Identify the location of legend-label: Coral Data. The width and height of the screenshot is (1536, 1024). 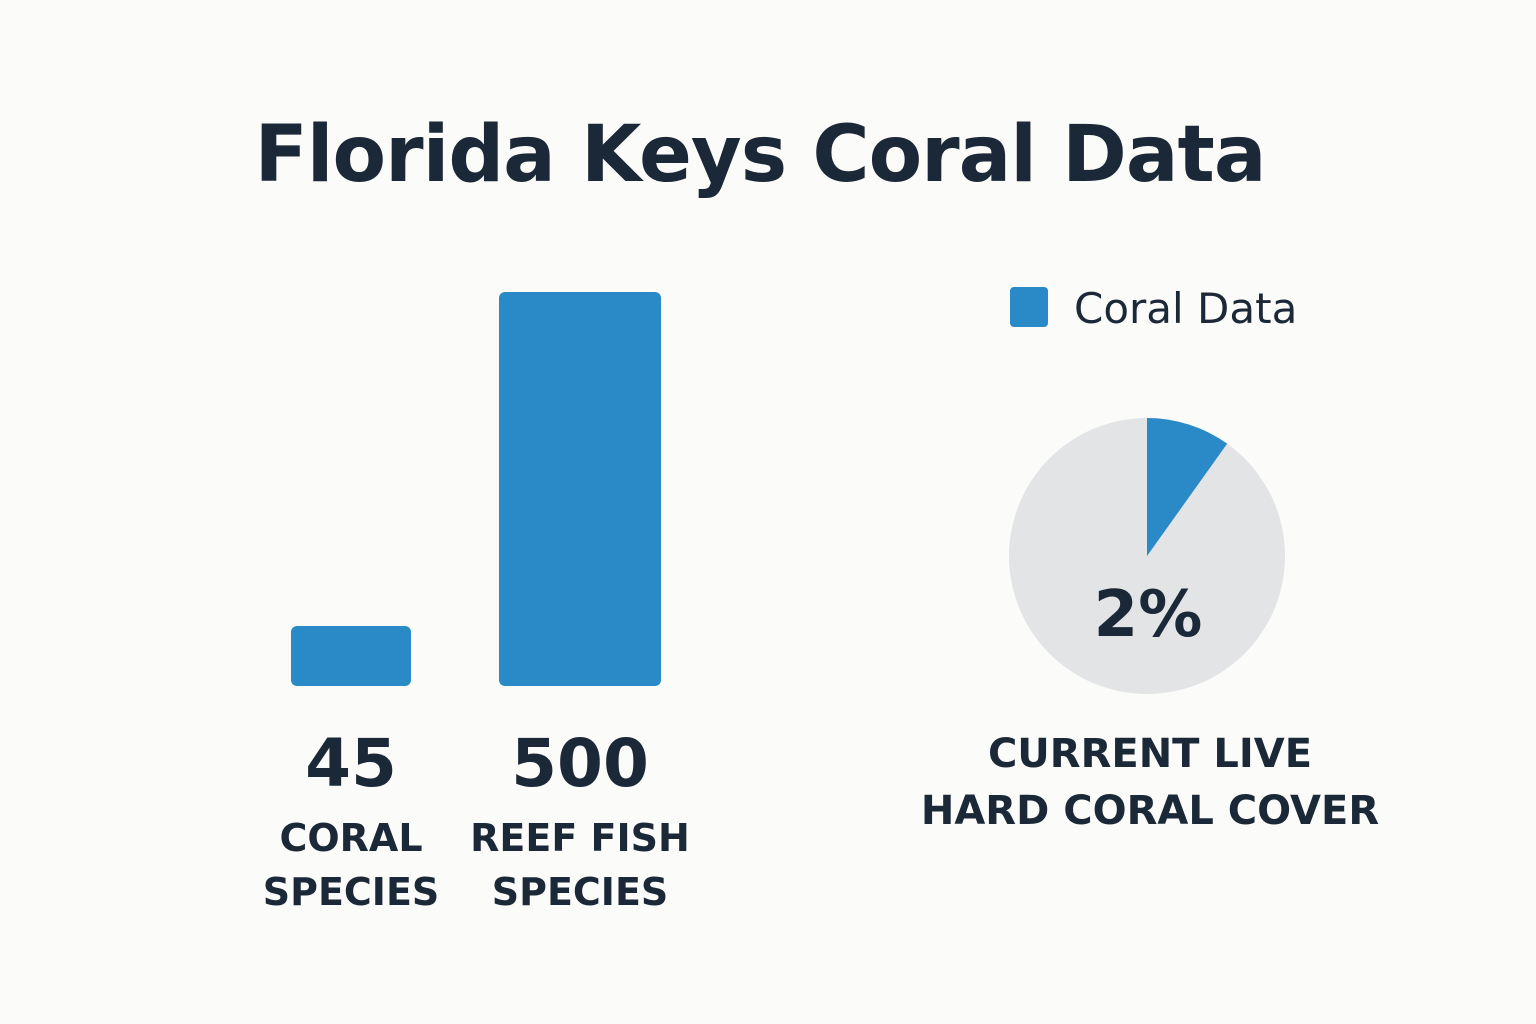
(1185, 308).